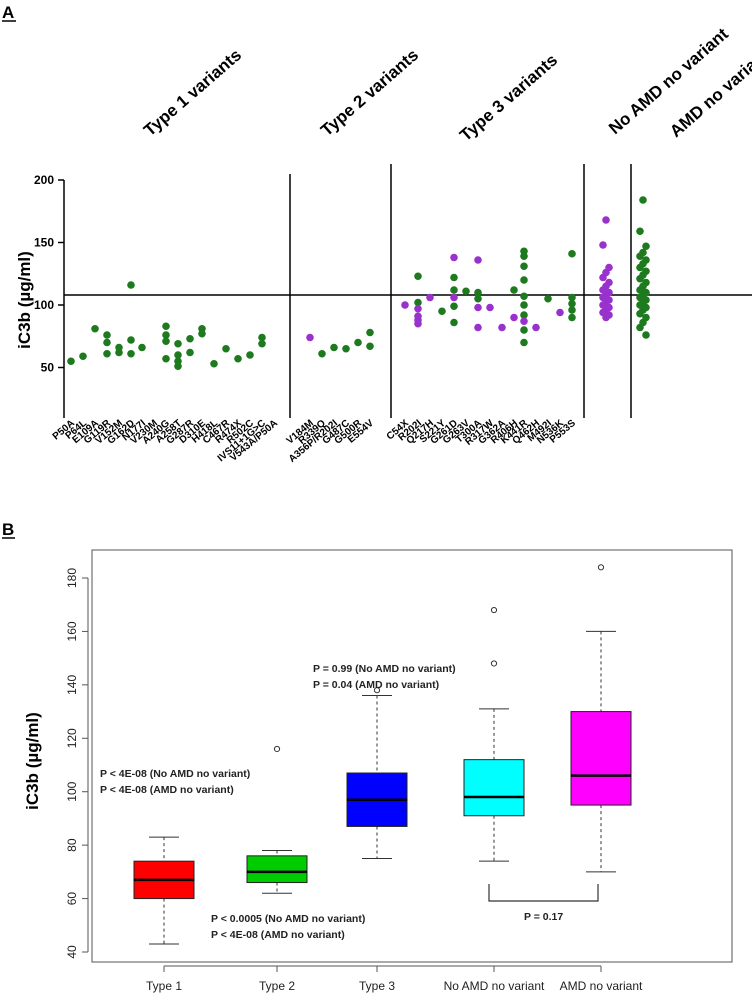 This screenshot has height=996, width=752. I want to click on annotation-type1-line2: P < 4E-08 (AMD no variant), so click(167, 790).